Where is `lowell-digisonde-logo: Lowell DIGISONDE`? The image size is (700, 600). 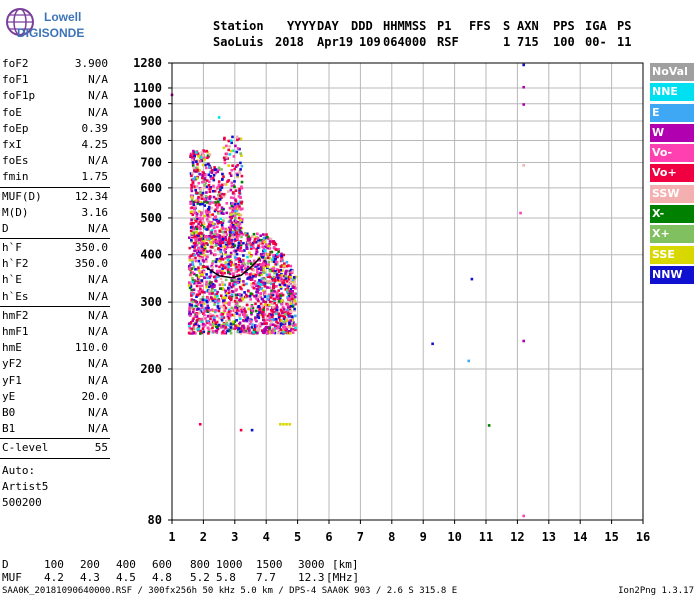 lowell-digisonde-logo: Lowell DIGISONDE is located at coordinates (45, 24).